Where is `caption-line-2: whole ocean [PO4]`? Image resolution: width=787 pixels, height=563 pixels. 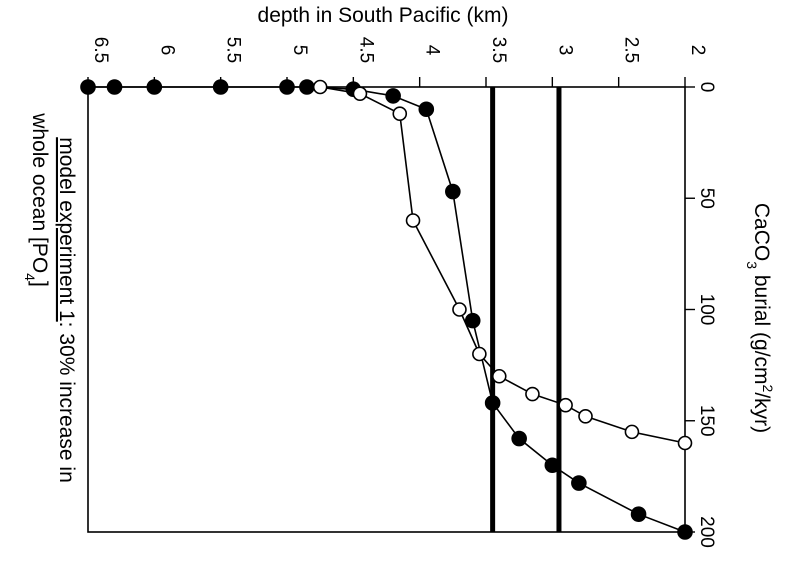 caption-line-2: whole ocean [PO4] is located at coordinates (36, 199).